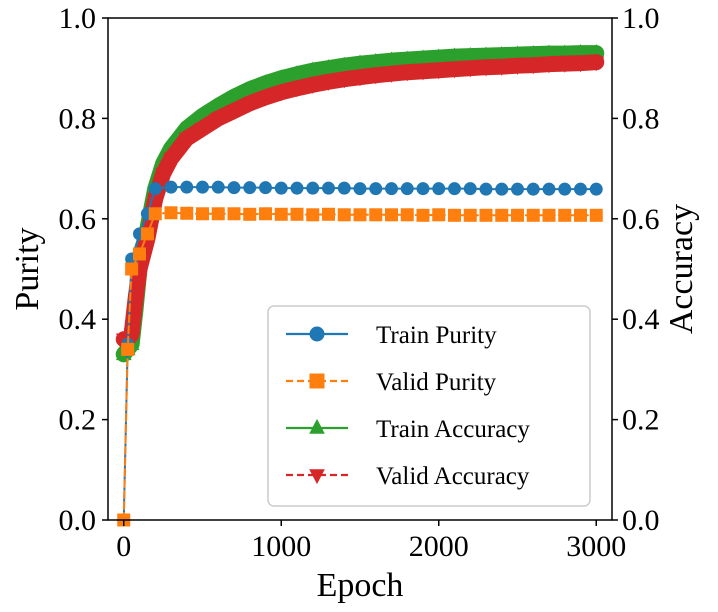  Describe the element at coordinates (78, 219) in the screenshot. I see `y-left-tick-label: 0.6` at that location.